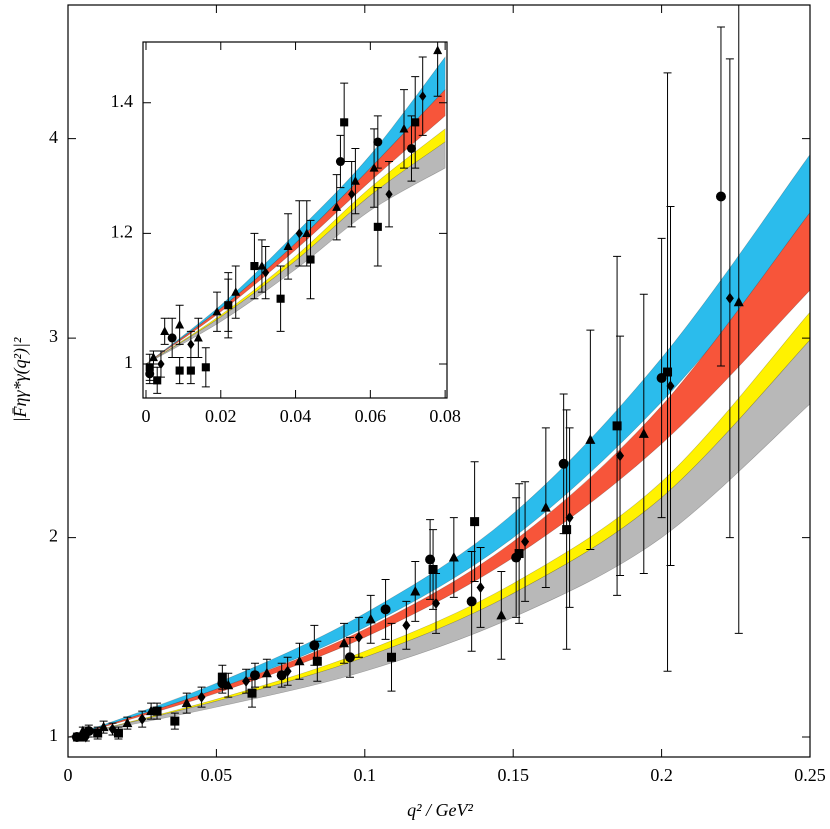  What do you see at coordinates (122, 232) in the screenshot?
I see `y-tick-label: 1.2` at bounding box center [122, 232].